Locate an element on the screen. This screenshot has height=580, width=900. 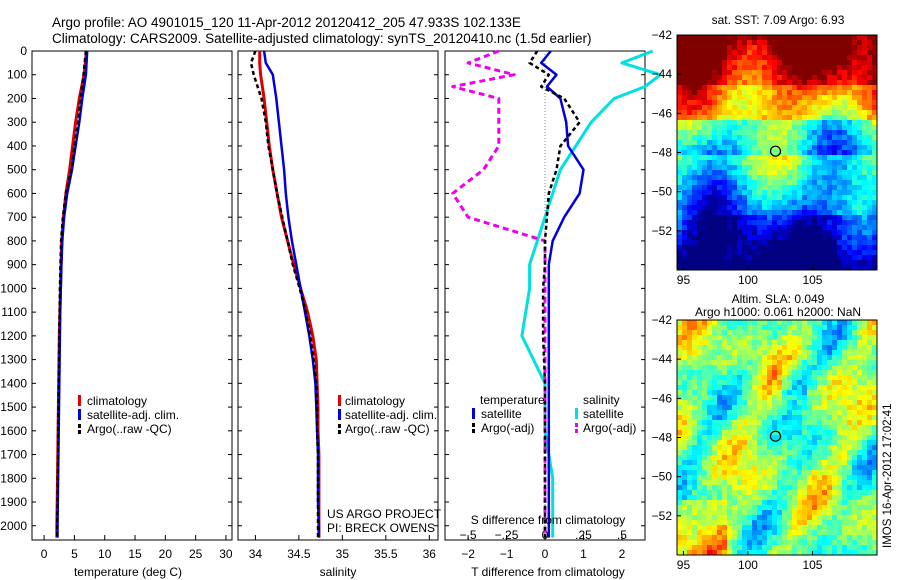
legend-label-climatology: climatology is located at coordinates (117, 401).